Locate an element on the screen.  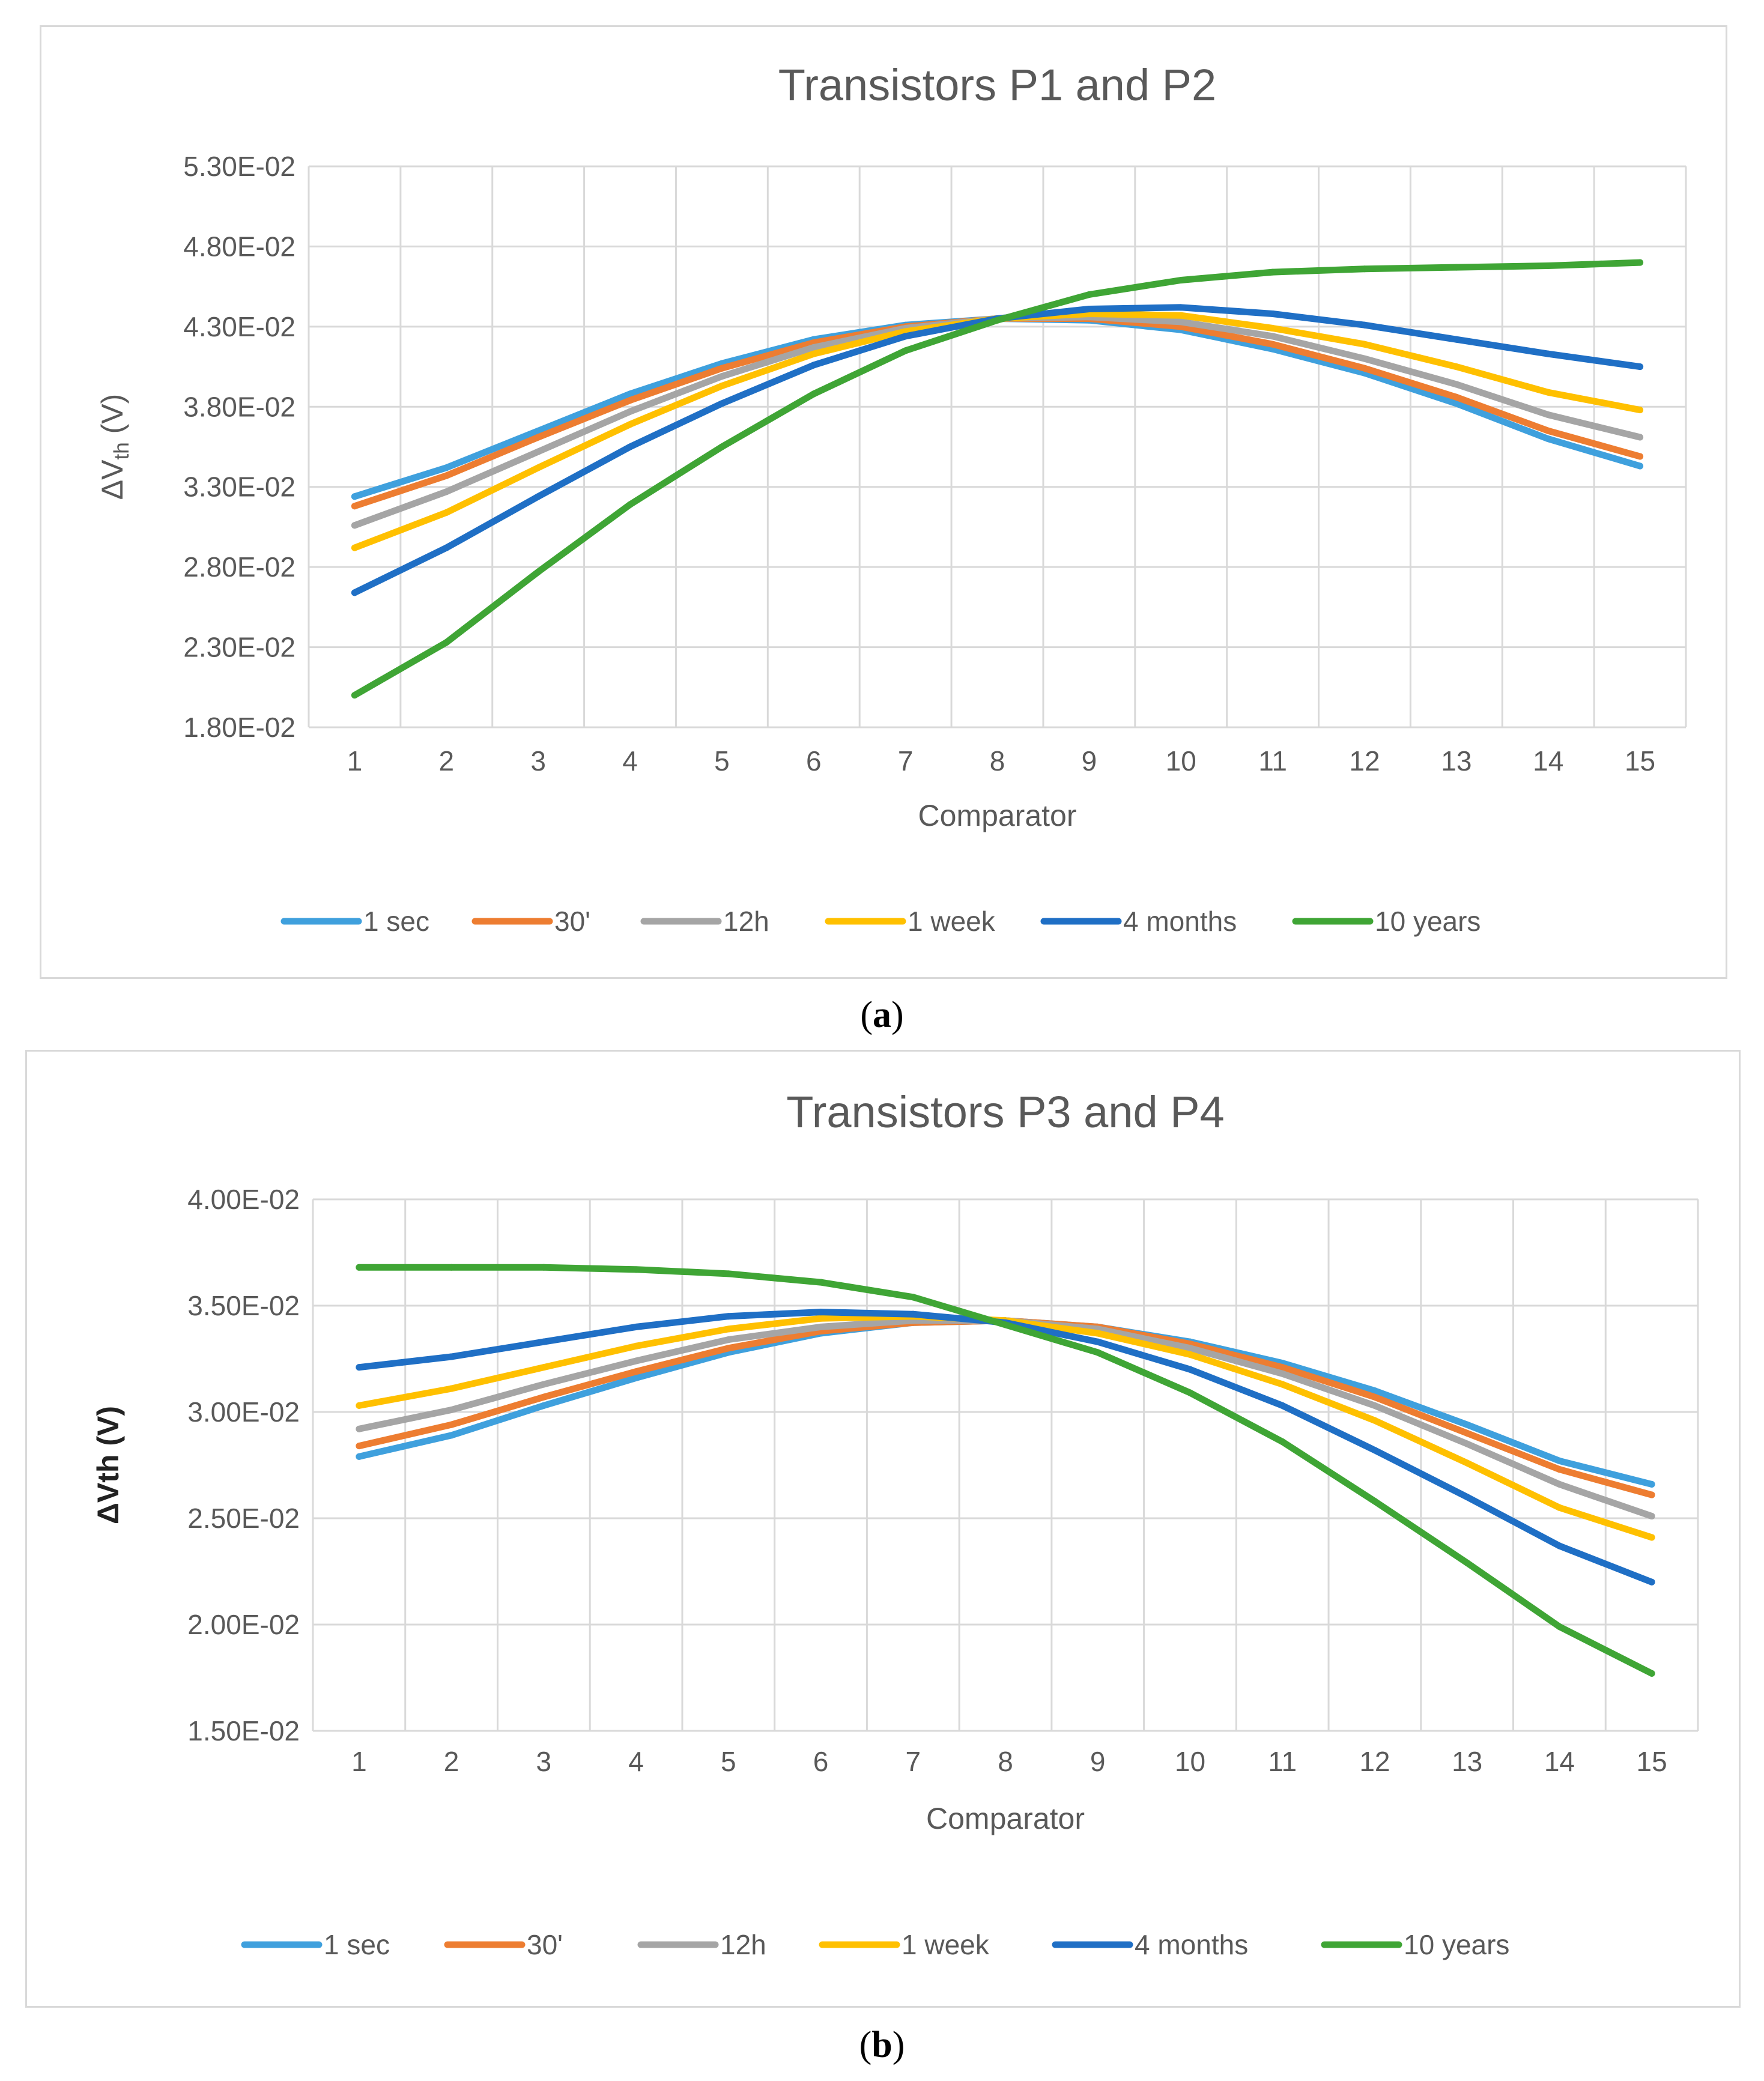
chart-b-xtick-label: 5 is located at coordinates (728, 1761).